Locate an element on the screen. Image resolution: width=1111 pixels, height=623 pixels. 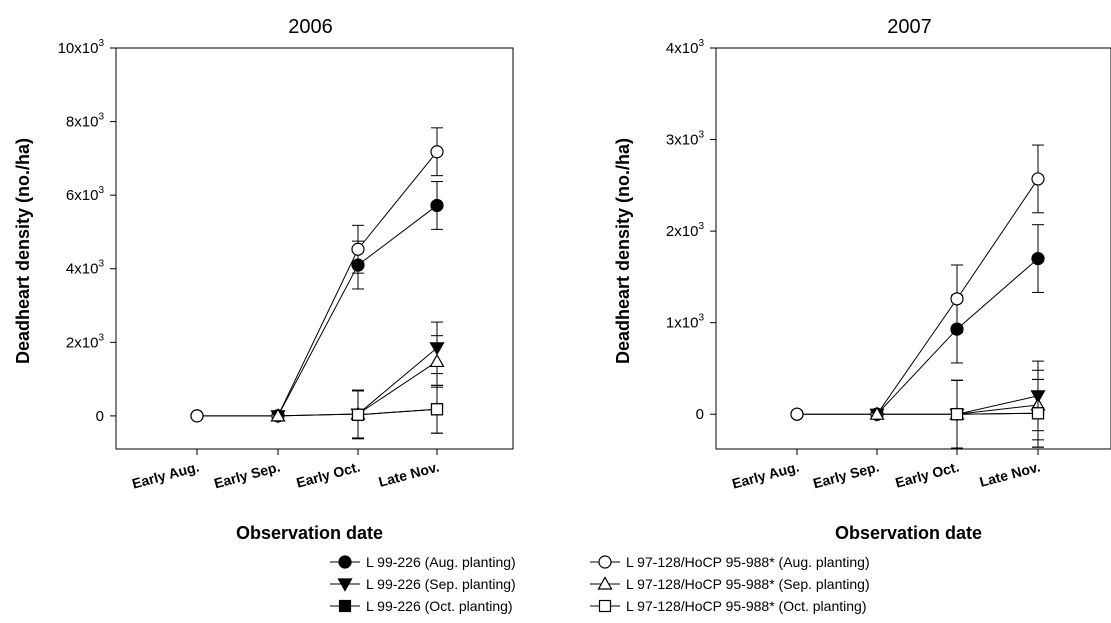
legend-label: L 97-128/HoCP 95-988* (Aug. planting) is located at coordinates (748, 562).